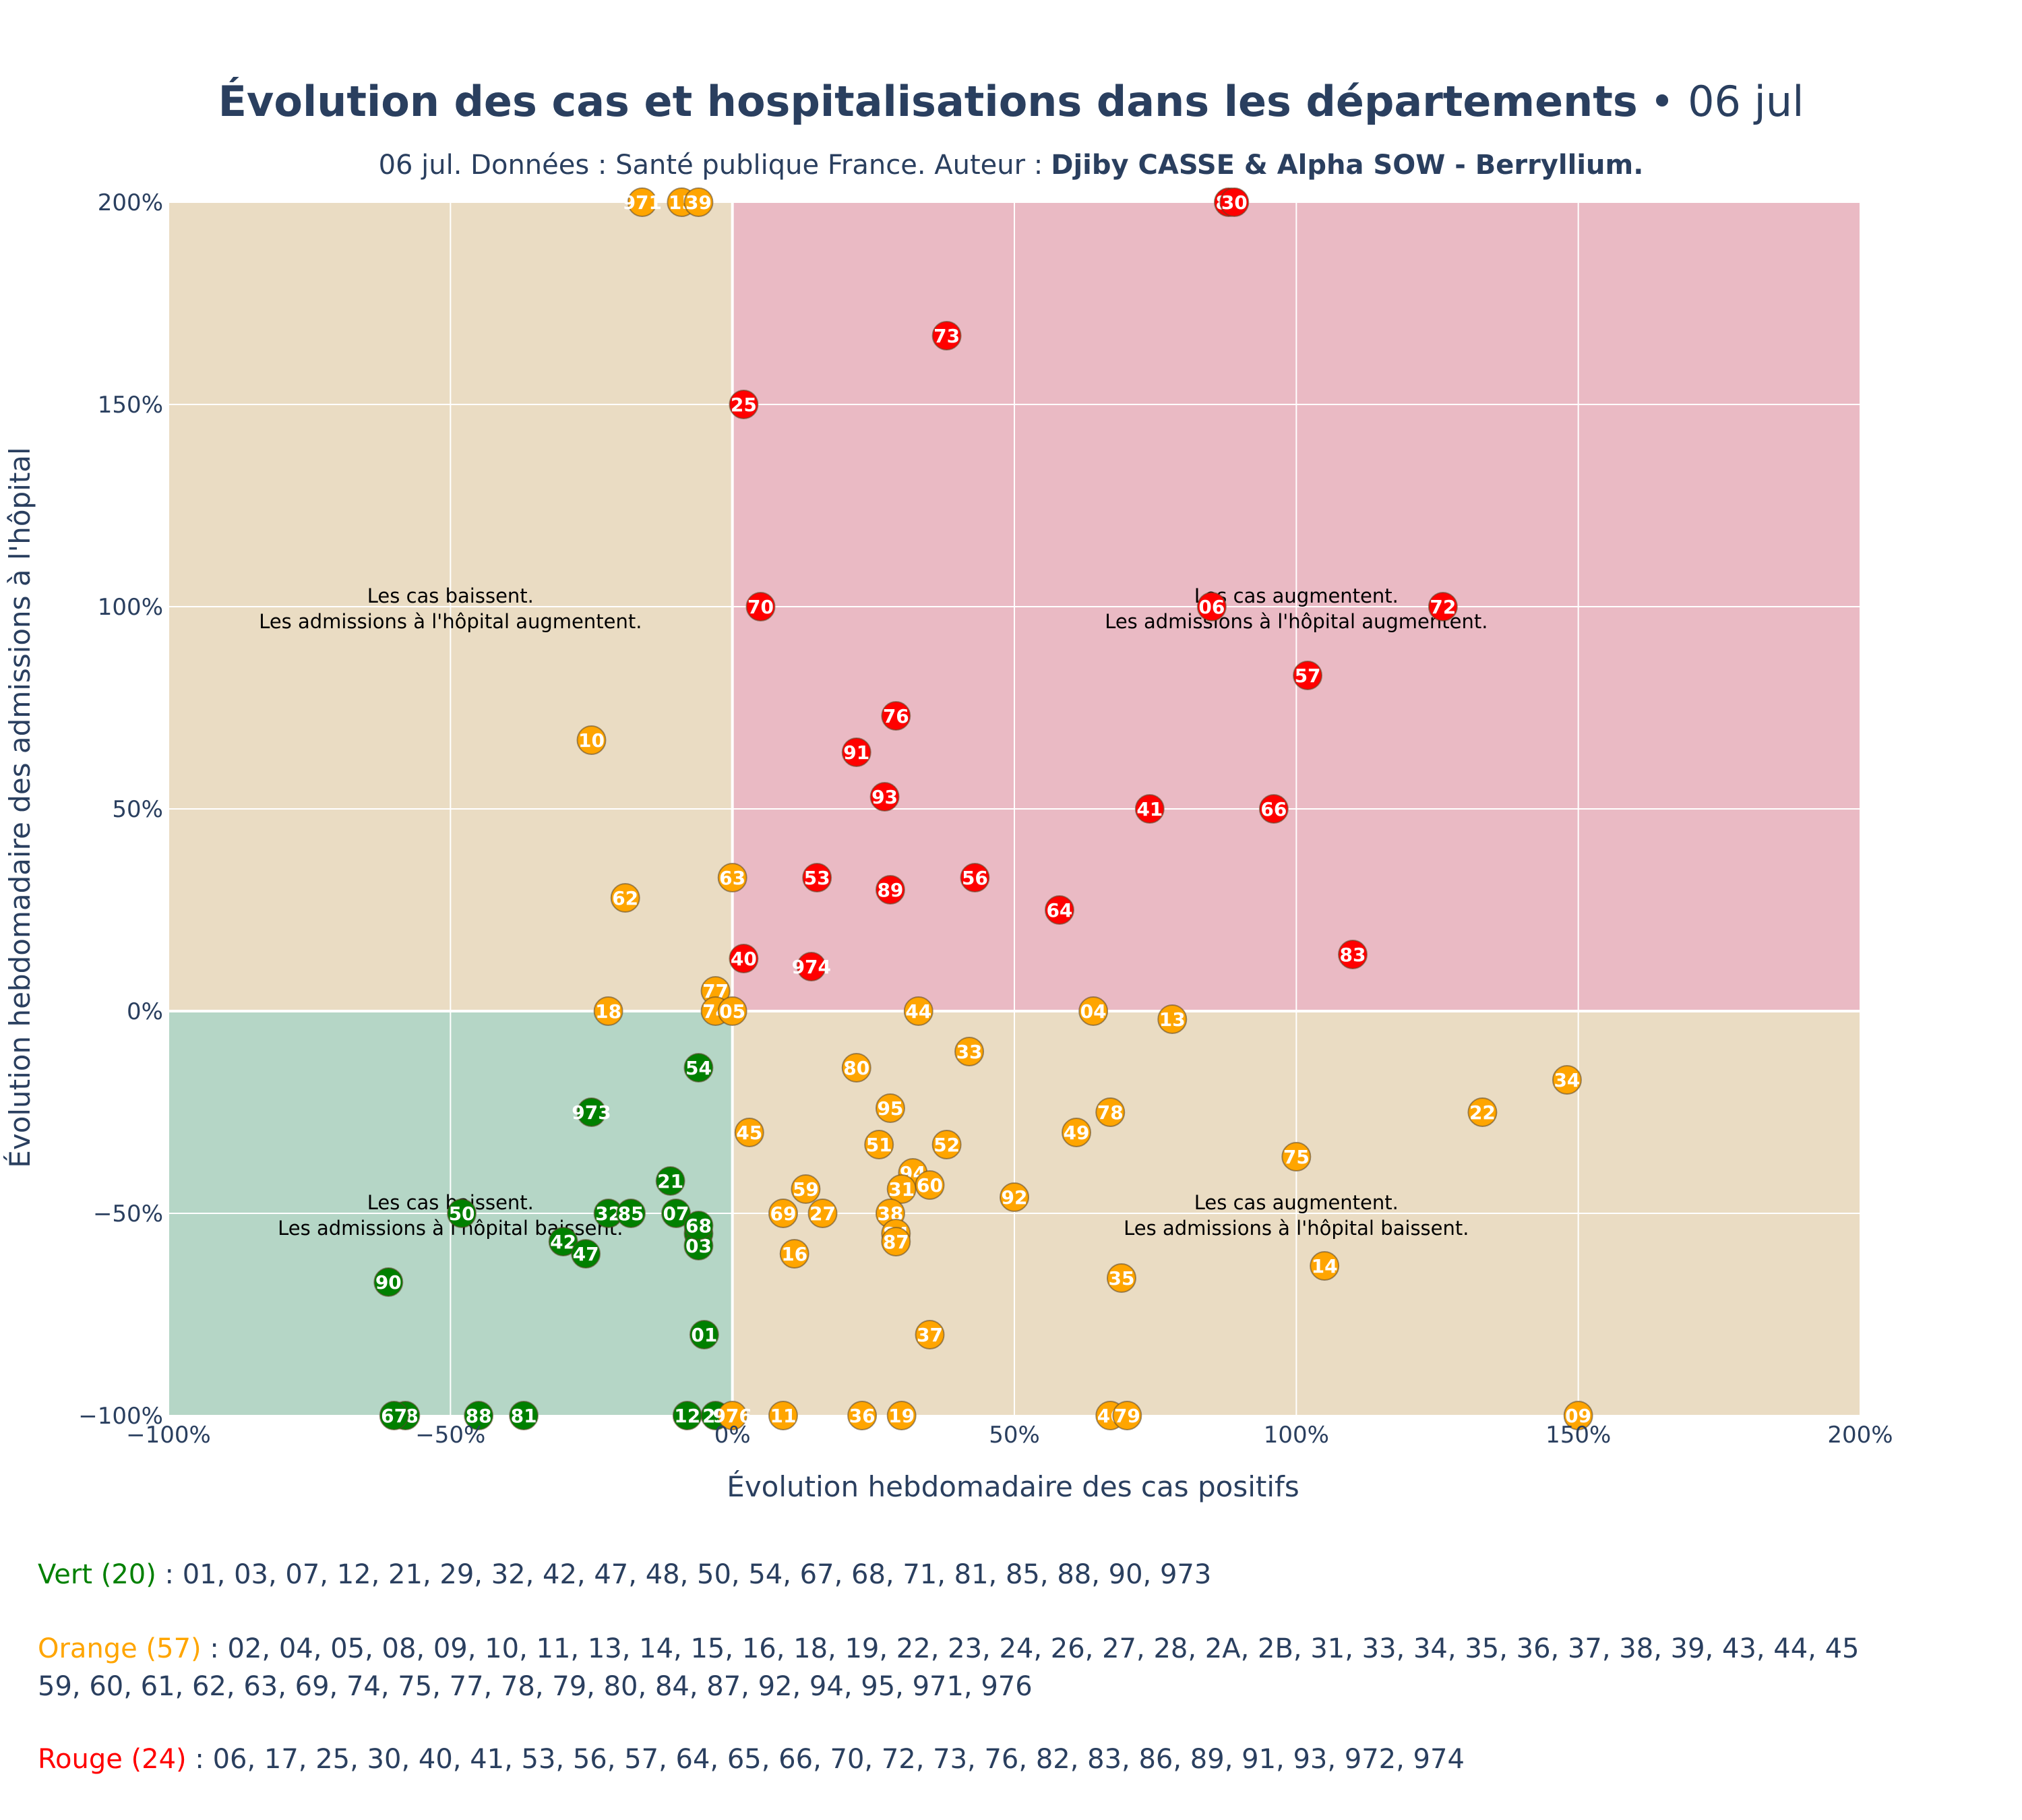 The width and height of the screenshot is (2022, 1820). Describe the element at coordinates (1567, 1080) in the screenshot. I see `point-label: 34` at that location.